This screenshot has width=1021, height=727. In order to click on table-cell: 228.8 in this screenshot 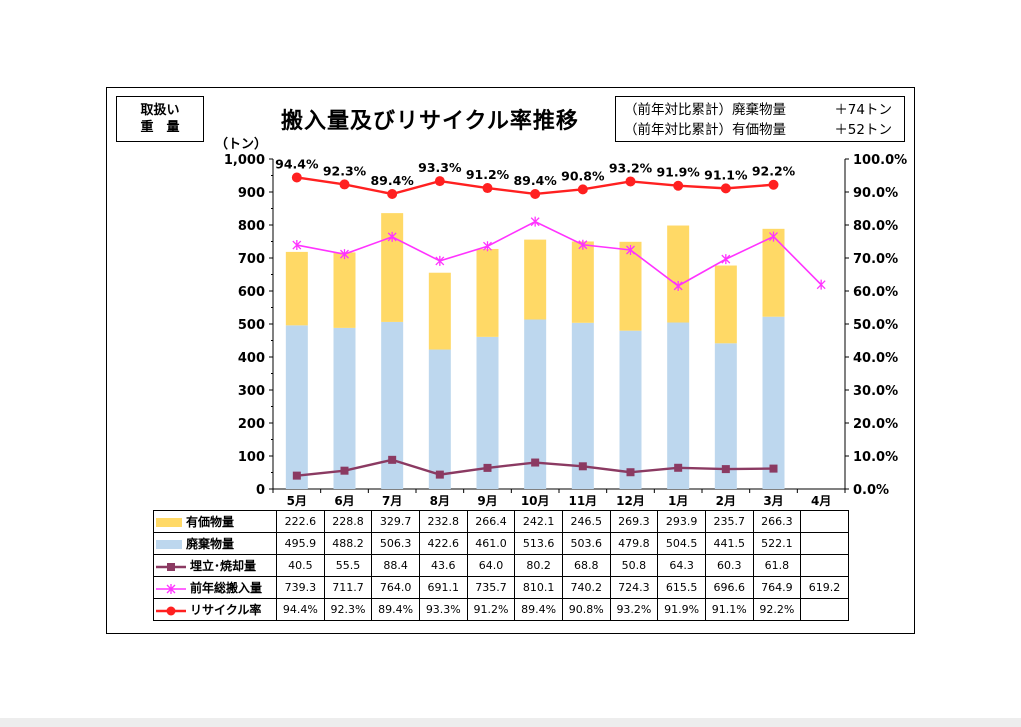, I will do `click(348, 521)`.